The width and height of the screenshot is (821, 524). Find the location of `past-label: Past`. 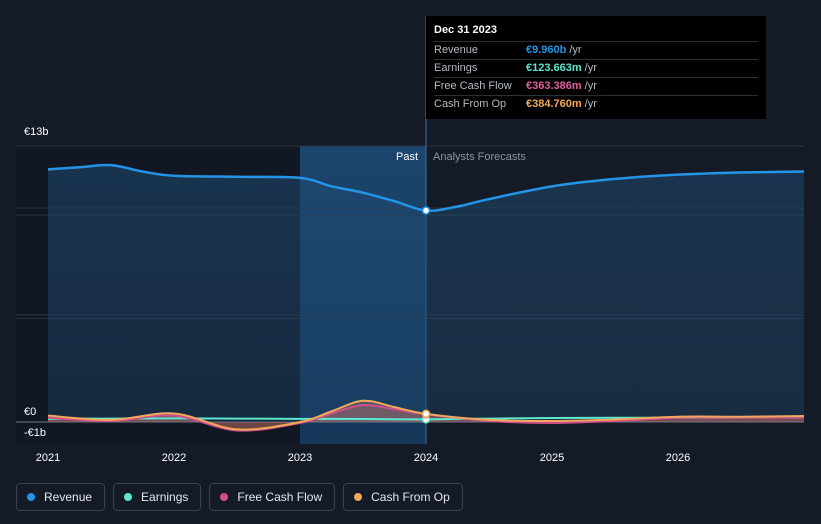

past-label: Past is located at coordinates (407, 157).